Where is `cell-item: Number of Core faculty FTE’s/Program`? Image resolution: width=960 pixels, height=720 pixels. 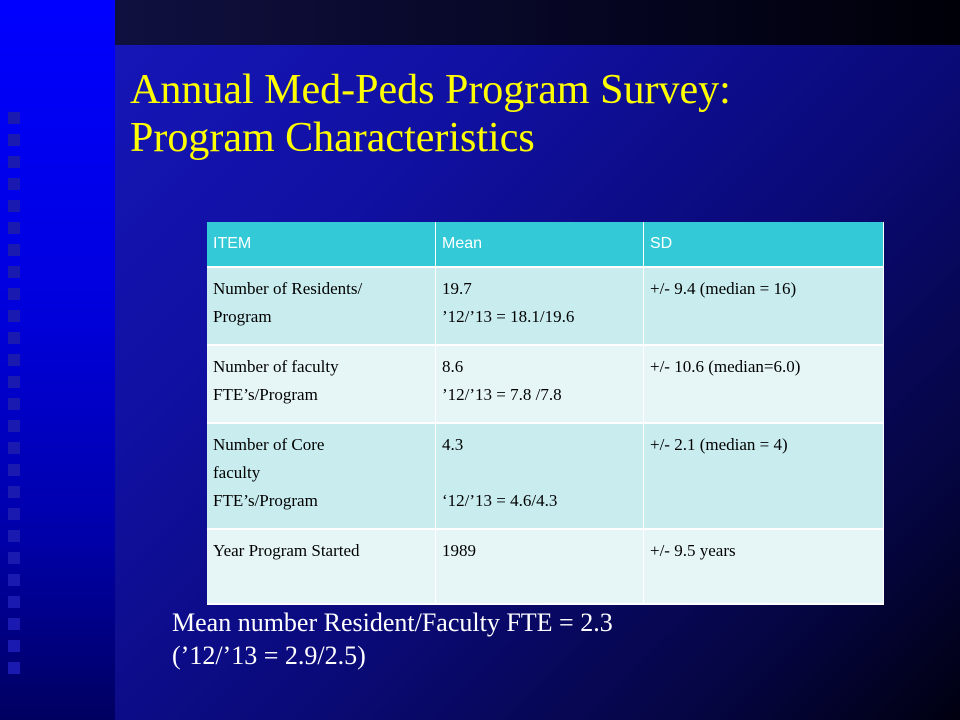
cell-item: Number of Core faculty FTE’s/Program is located at coordinates (321, 476).